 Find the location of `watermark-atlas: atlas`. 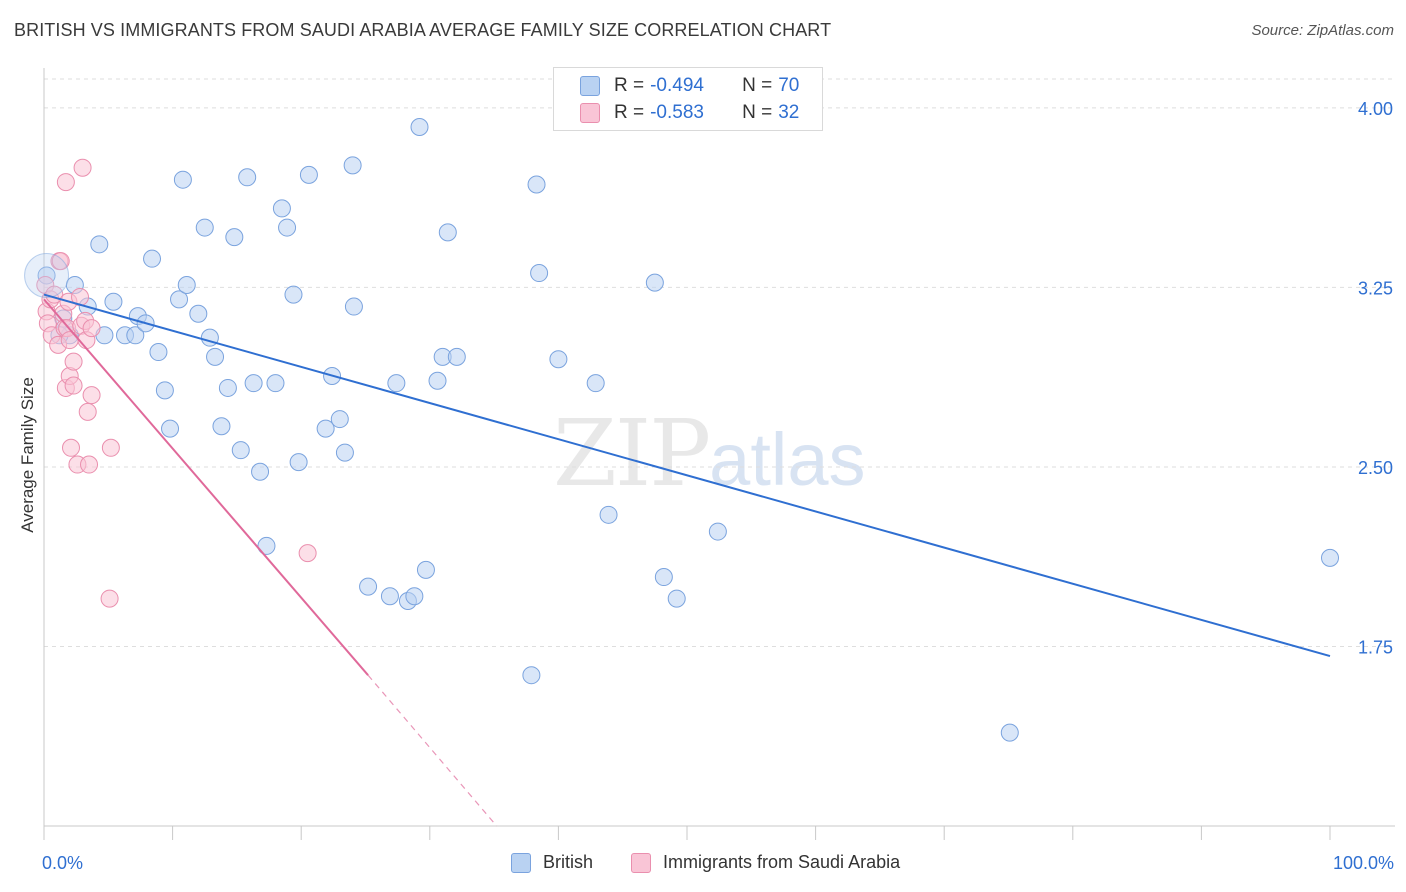

watermark-atlas: atlas is located at coordinates (787, 459).